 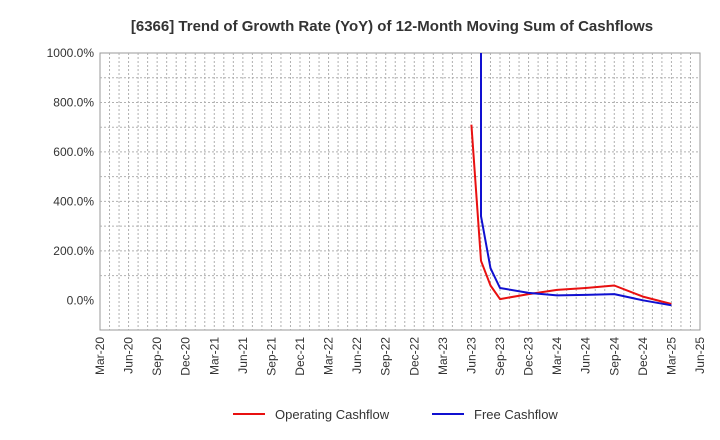 What do you see at coordinates (529, 356) in the screenshot?
I see `x-tick-label: Dec-23` at bounding box center [529, 356].